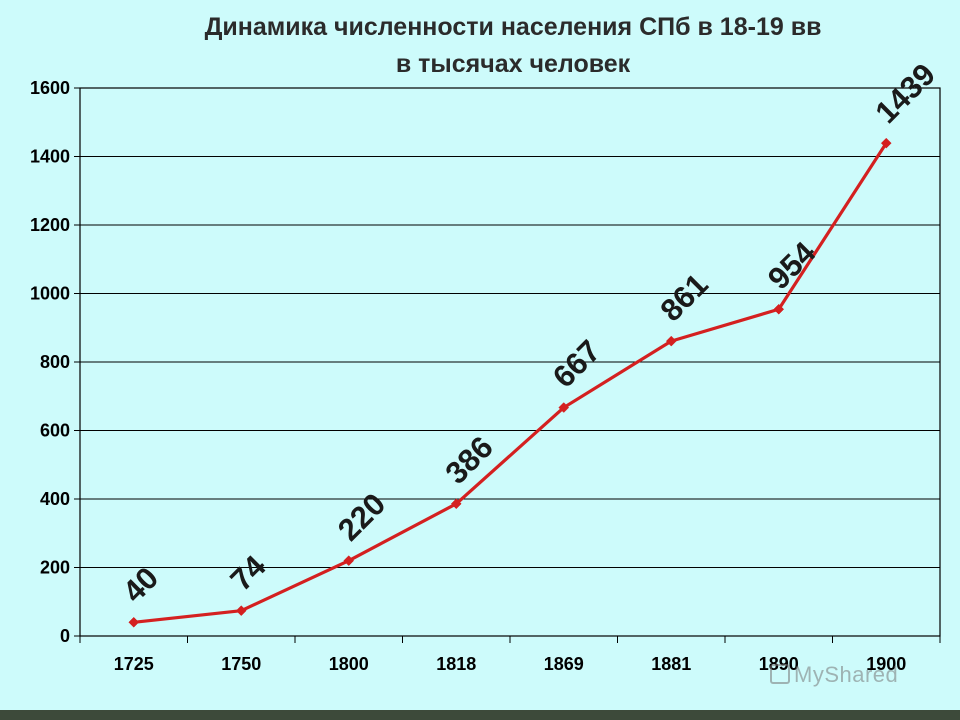 This screenshot has width=960, height=720. What do you see at coordinates (349, 664) in the screenshot?
I see `x-tick-label: 1800` at bounding box center [349, 664].